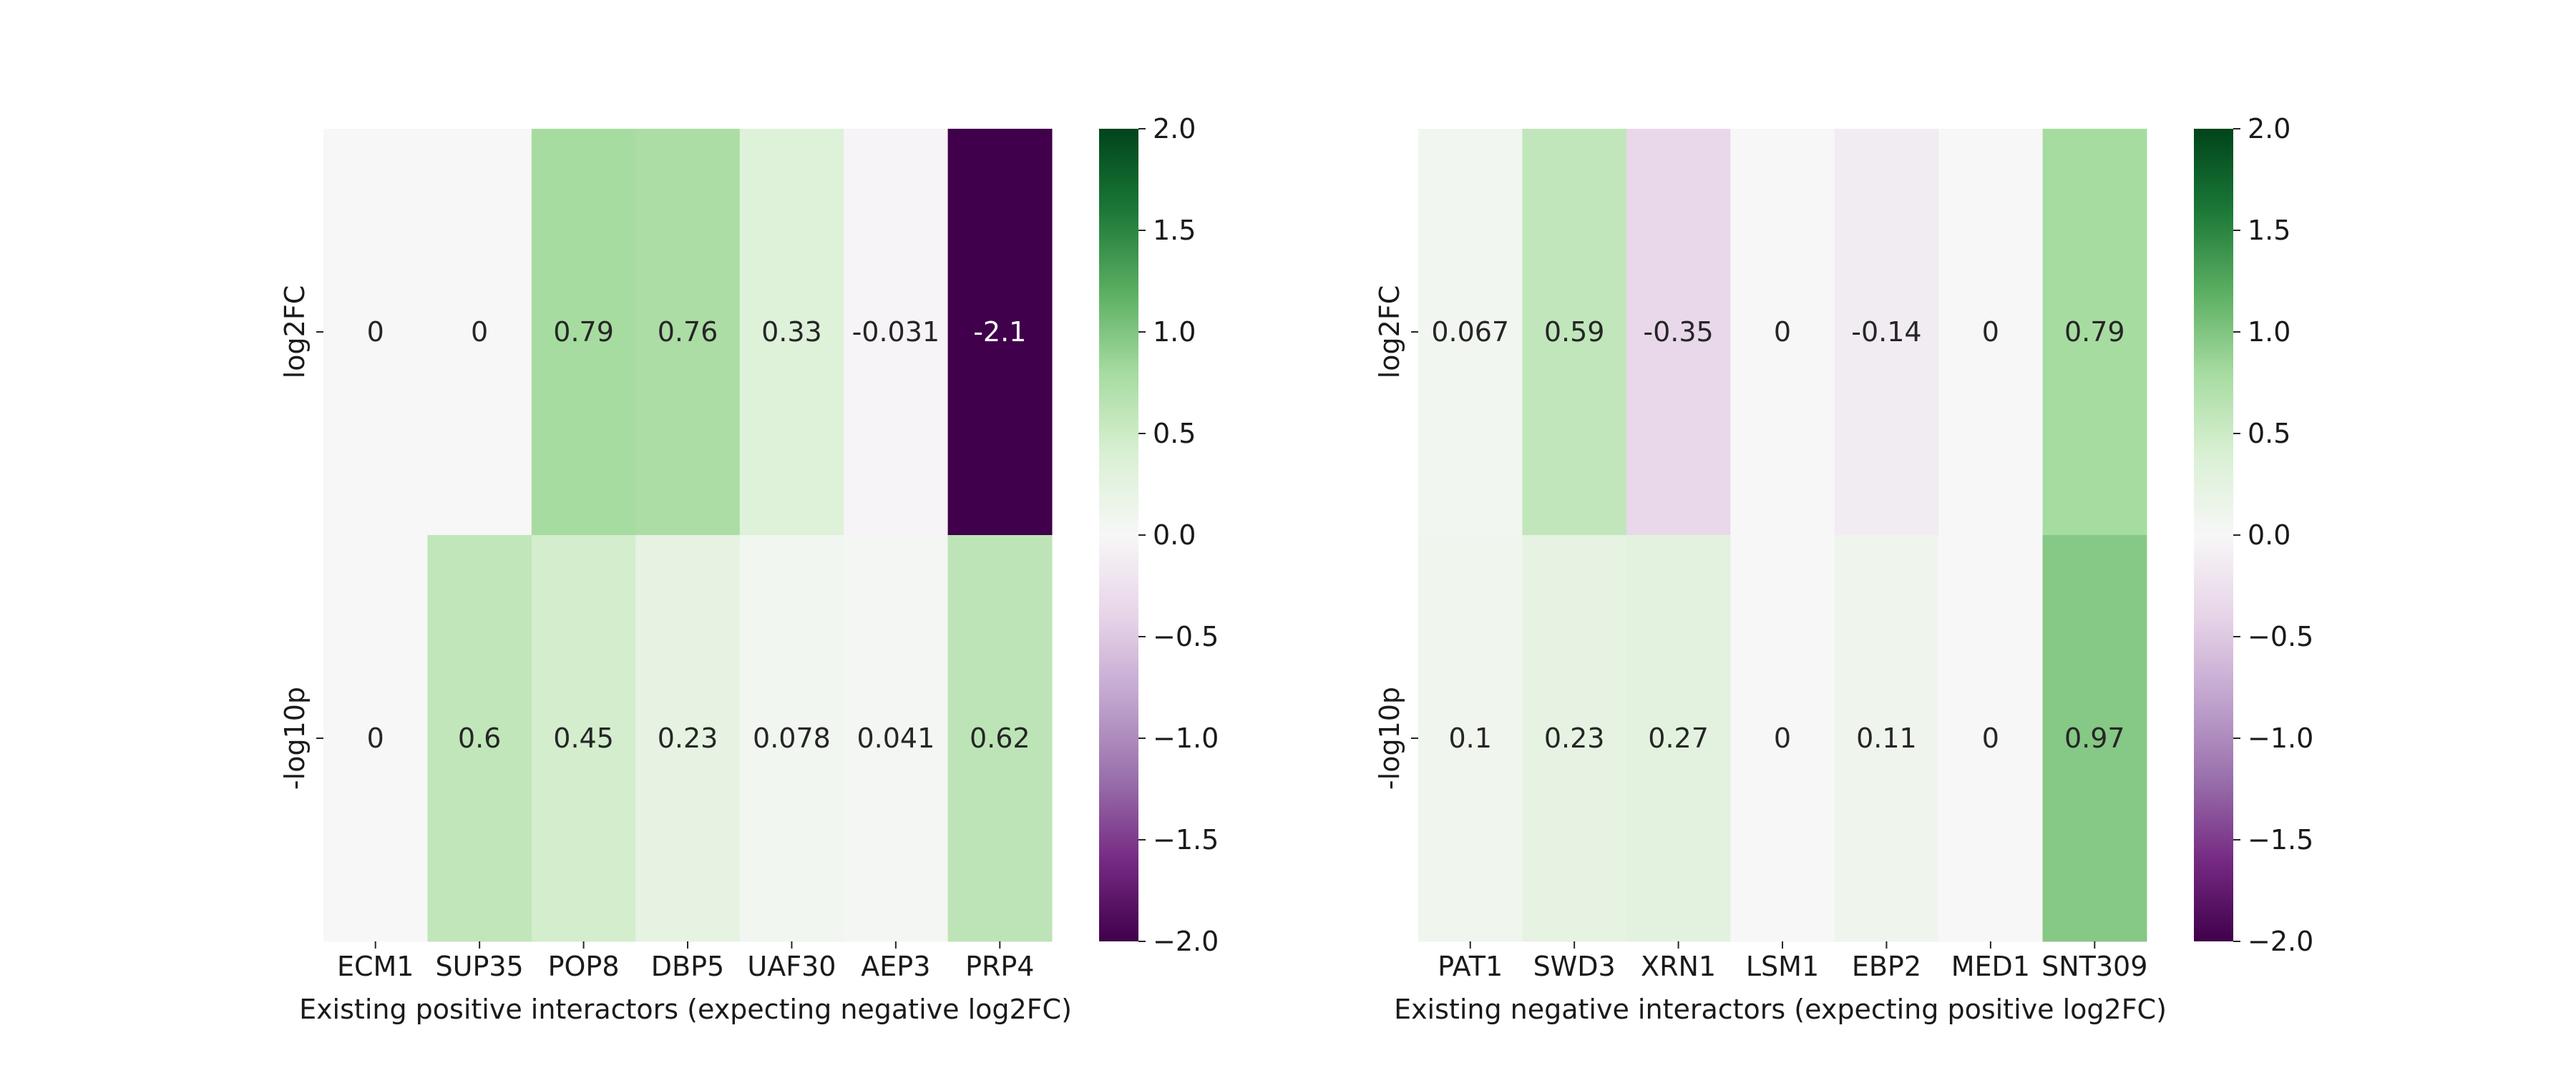 Image resolution: width=2576 pixels, height=1073 pixels. Describe the element at coordinates (1470, 966) in the screenshot. I see `x-tick-label: PAT1` at that location.